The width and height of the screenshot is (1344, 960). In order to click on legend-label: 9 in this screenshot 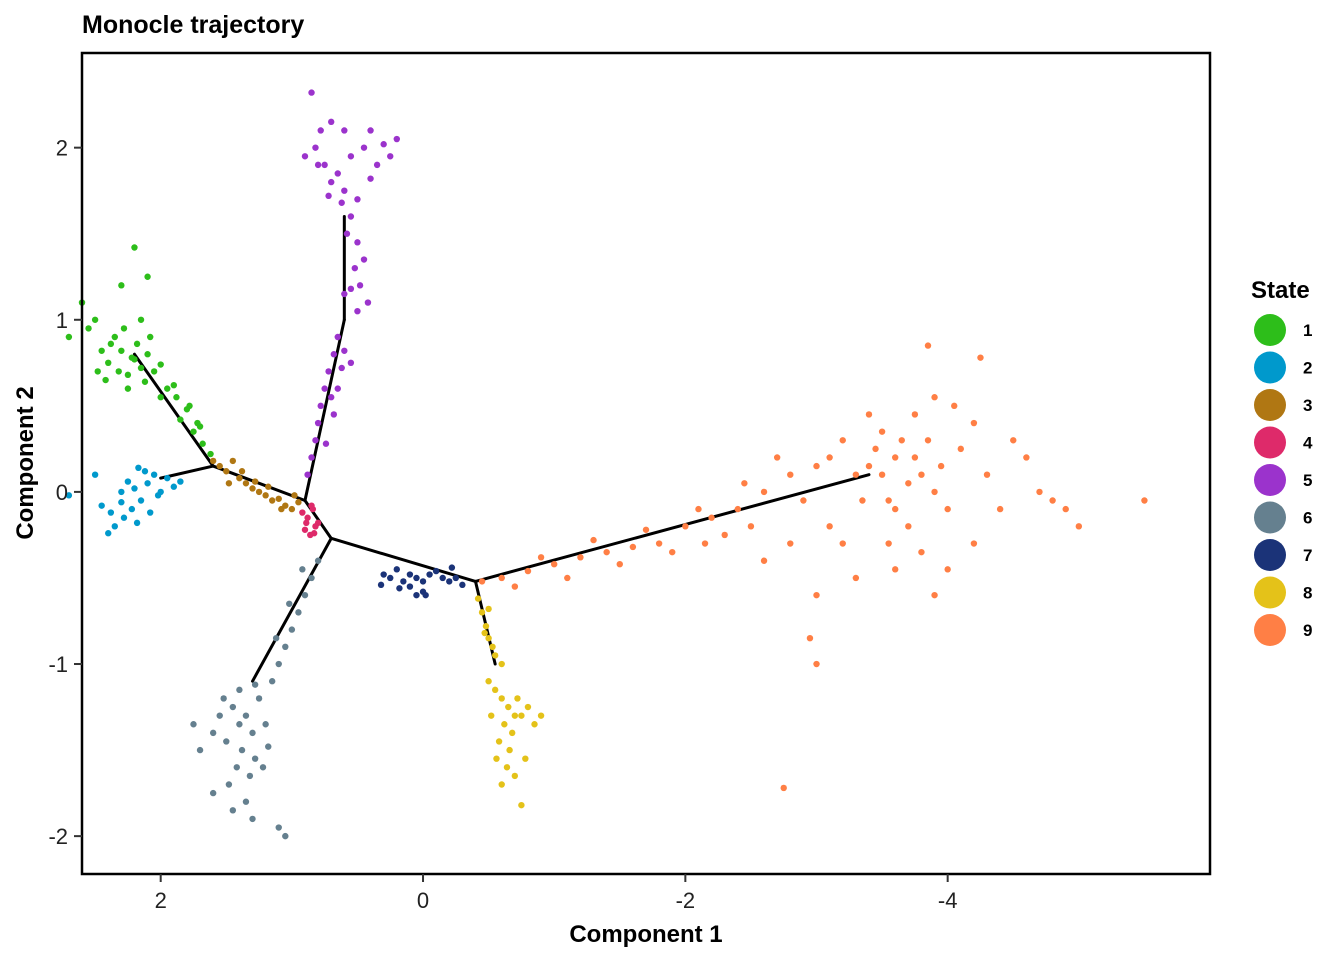, I will do `click(1307, 630)`.